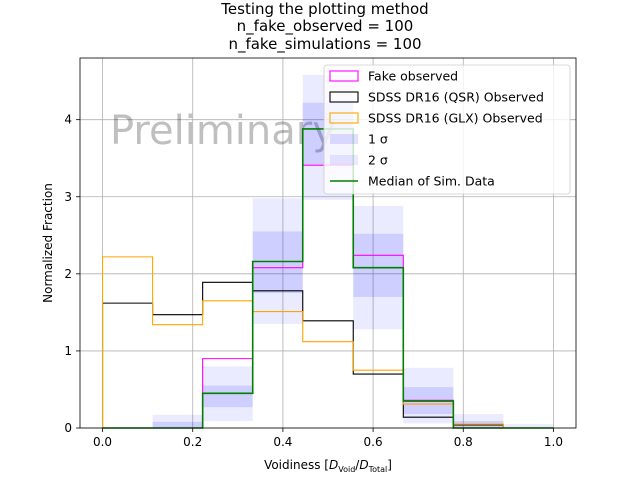 The image size is (640, 480). I want to click on legend-box, so click(447, 129).